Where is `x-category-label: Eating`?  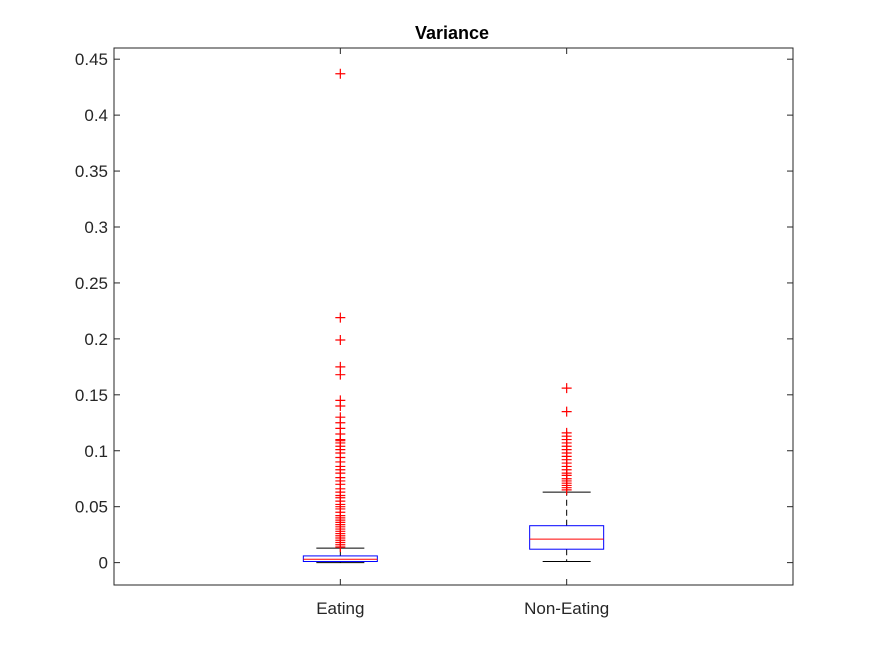 x-category-label: Eating is located at coordinates (340, 608).